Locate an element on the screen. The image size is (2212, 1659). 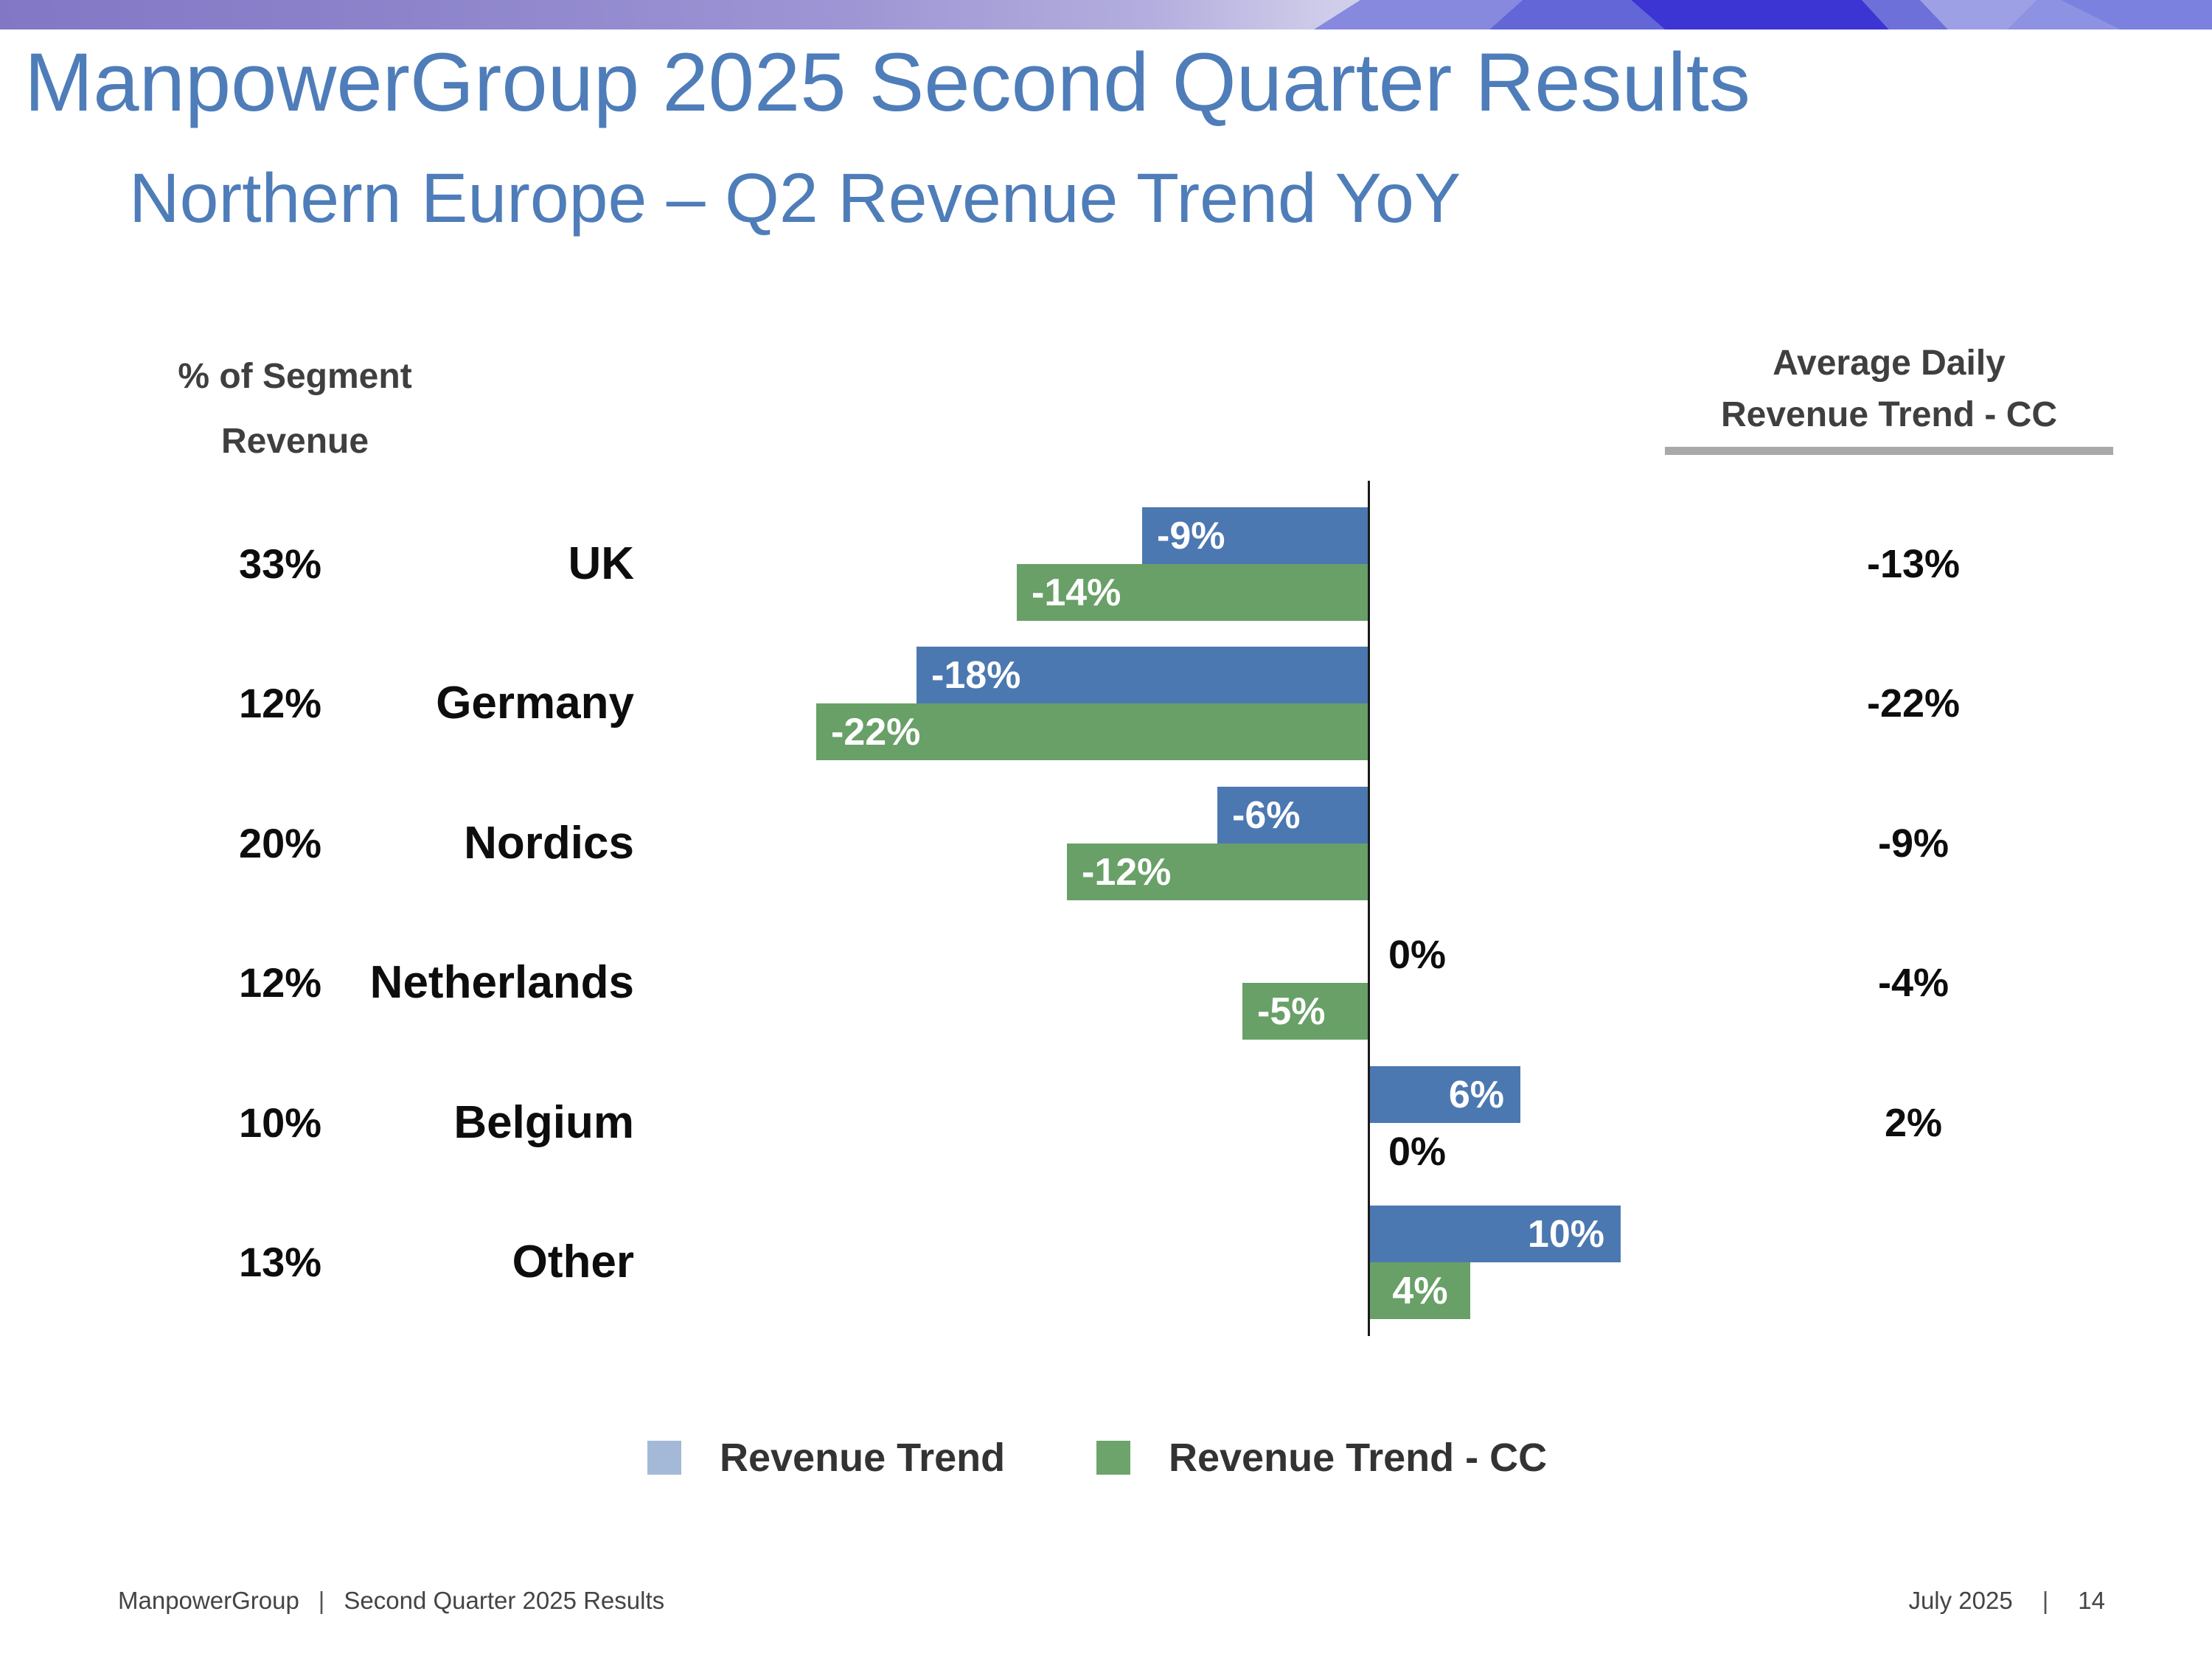
right-column-header: Average Daily Revenue Trend - CC is located at coordinates (1889, 389).